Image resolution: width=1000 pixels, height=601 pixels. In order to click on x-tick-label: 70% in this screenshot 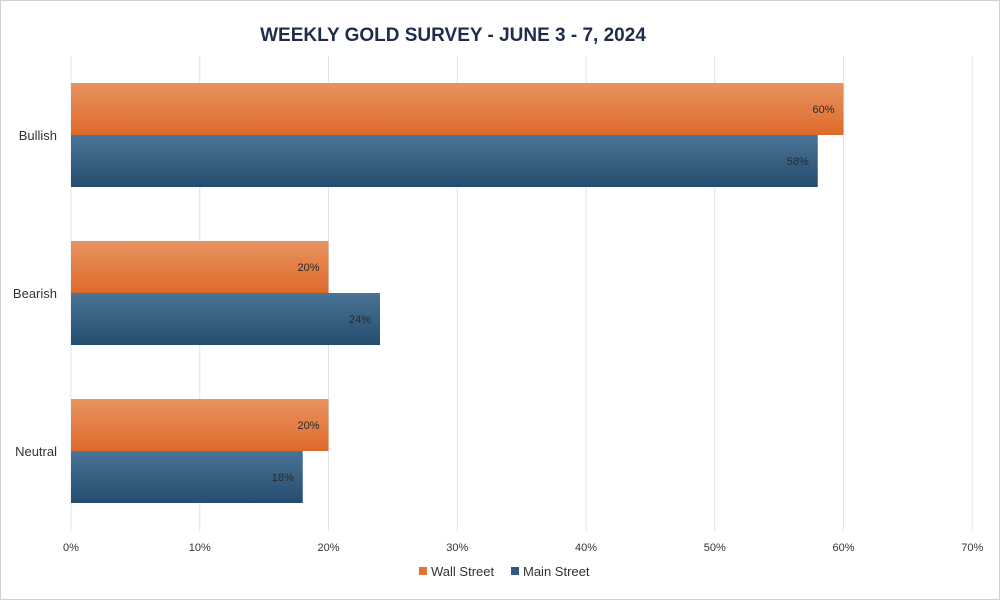, I will do `click(972, 548)`.